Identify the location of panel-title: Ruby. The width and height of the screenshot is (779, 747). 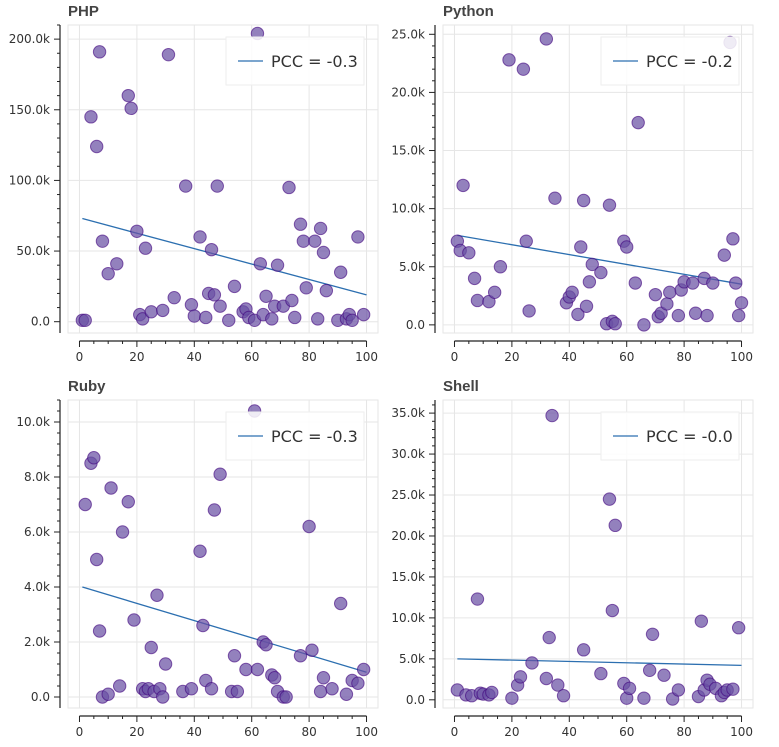
(87, 386).